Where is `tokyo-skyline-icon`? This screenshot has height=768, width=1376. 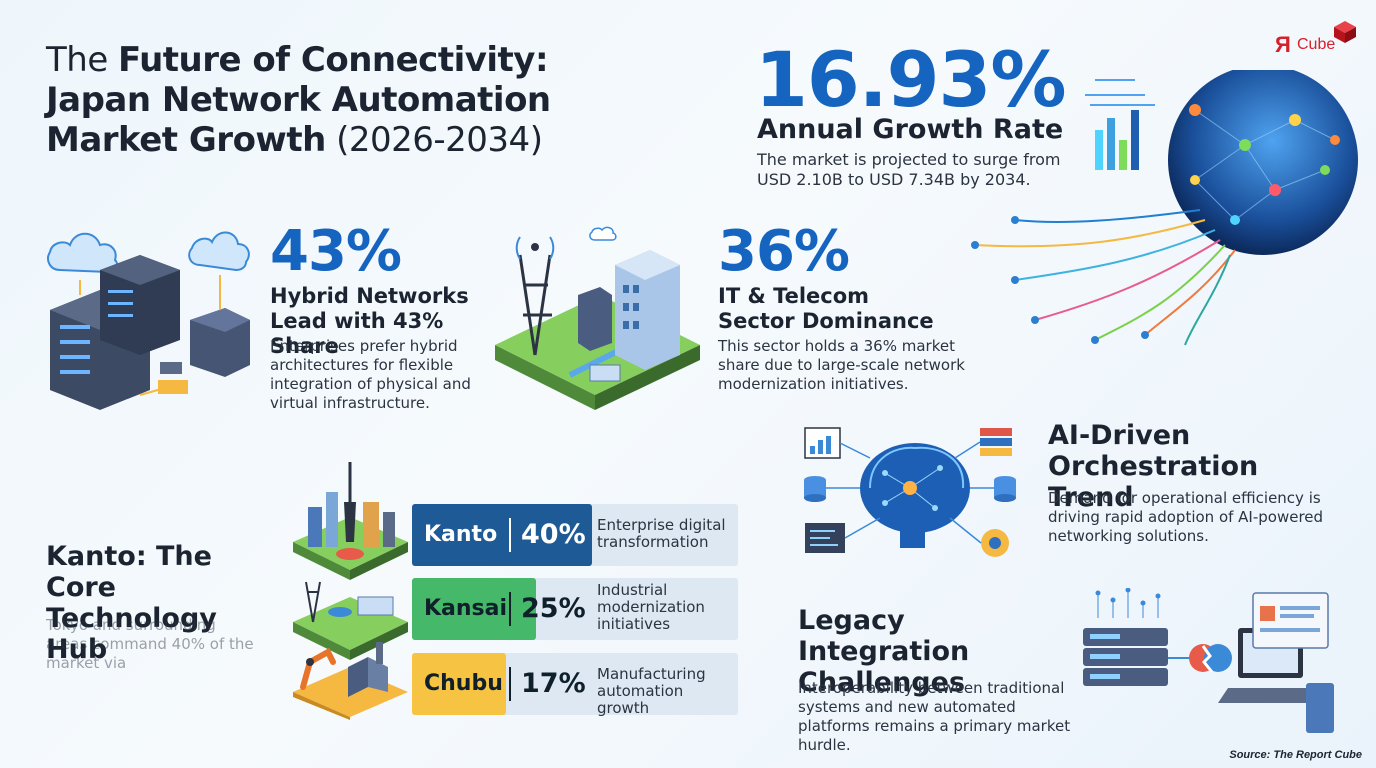 tokyo-skyline-icon is located at coordinates (350, 521).